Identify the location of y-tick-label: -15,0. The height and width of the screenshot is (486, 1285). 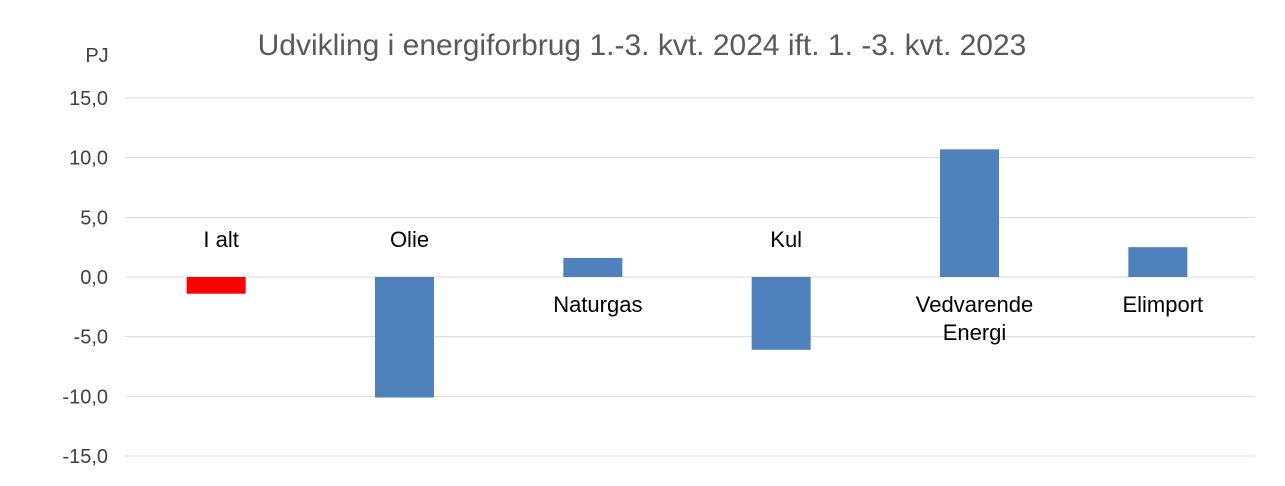
(85, 457).